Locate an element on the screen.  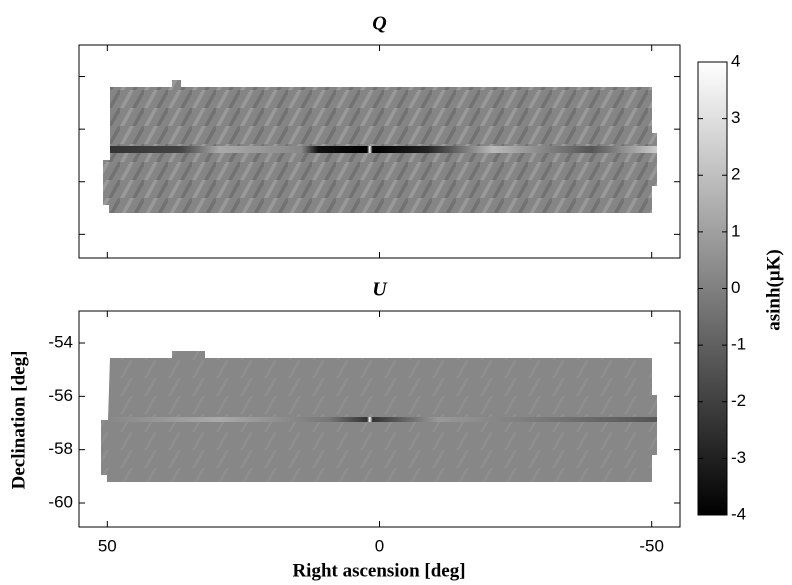
colorbar-tick-label: -2 is located at coordinates (738, 400).